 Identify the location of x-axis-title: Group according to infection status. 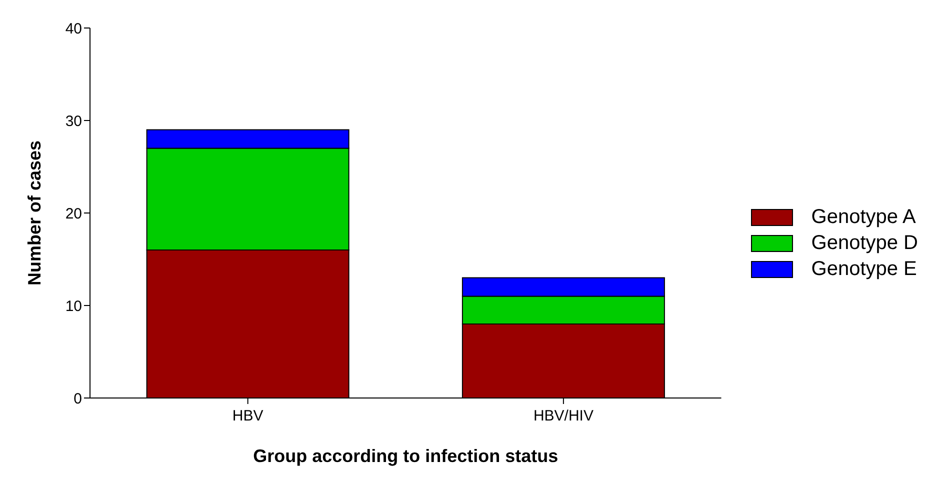
(405, 456).